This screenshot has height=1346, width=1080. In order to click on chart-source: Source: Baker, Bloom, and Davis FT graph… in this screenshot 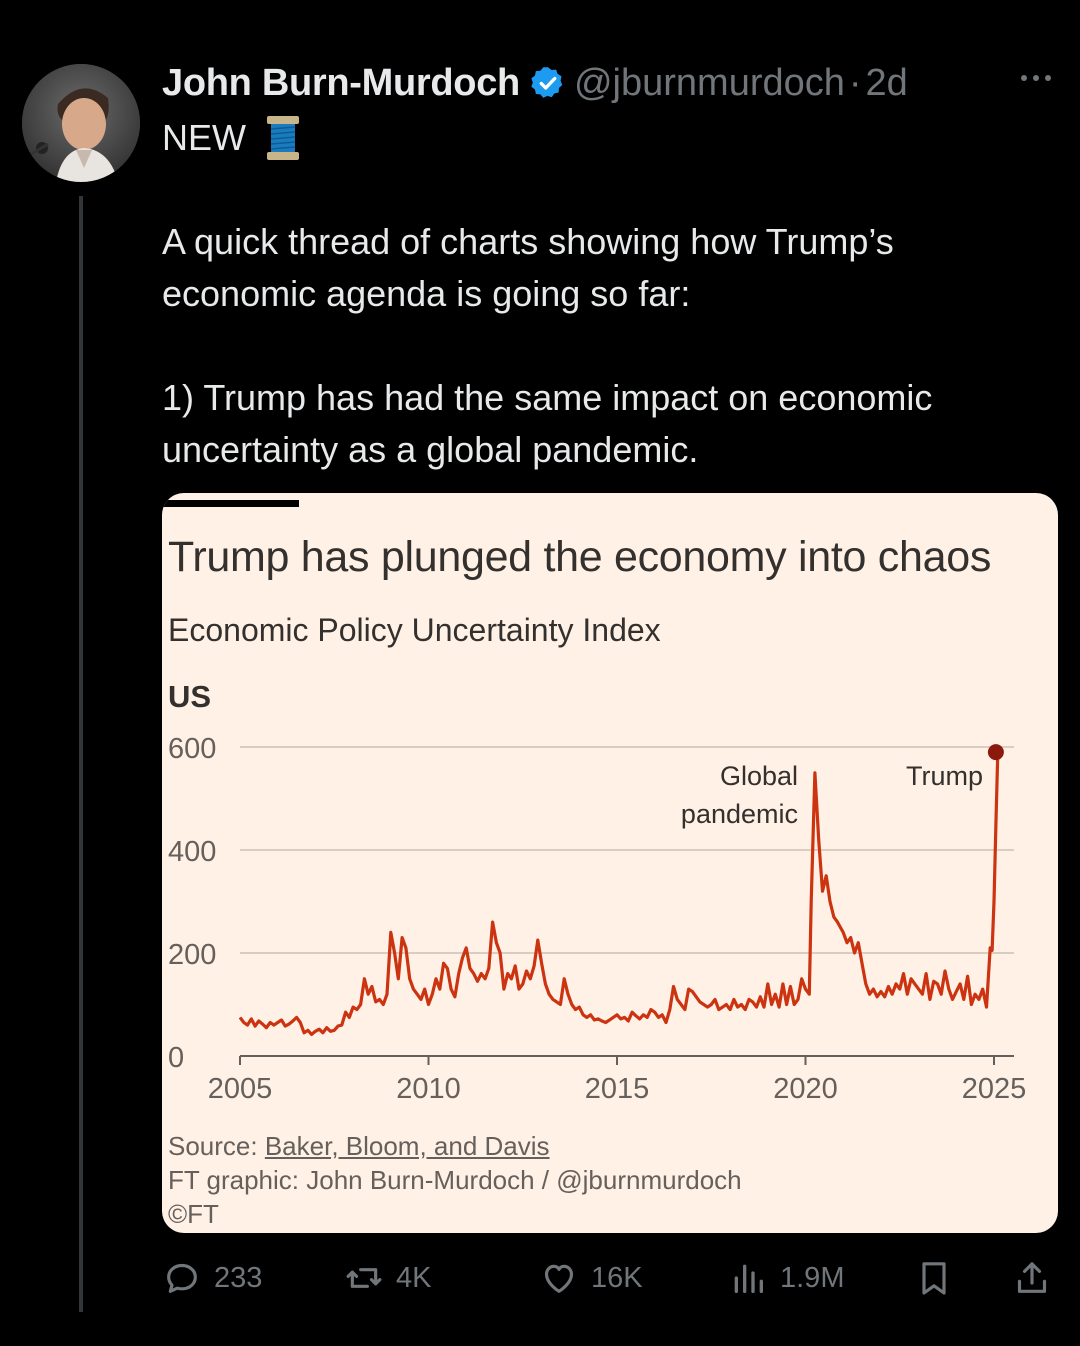, I will do `click(455, 1180)`.